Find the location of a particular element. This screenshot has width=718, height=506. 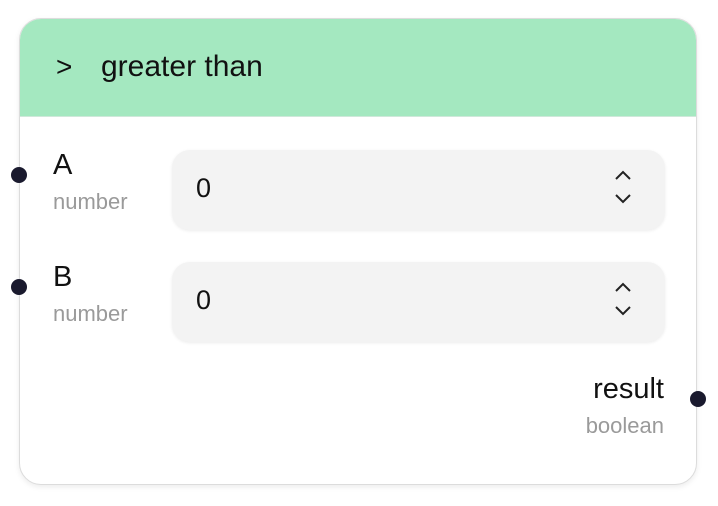

input-a-type: number is located at coordinates (90, 201).